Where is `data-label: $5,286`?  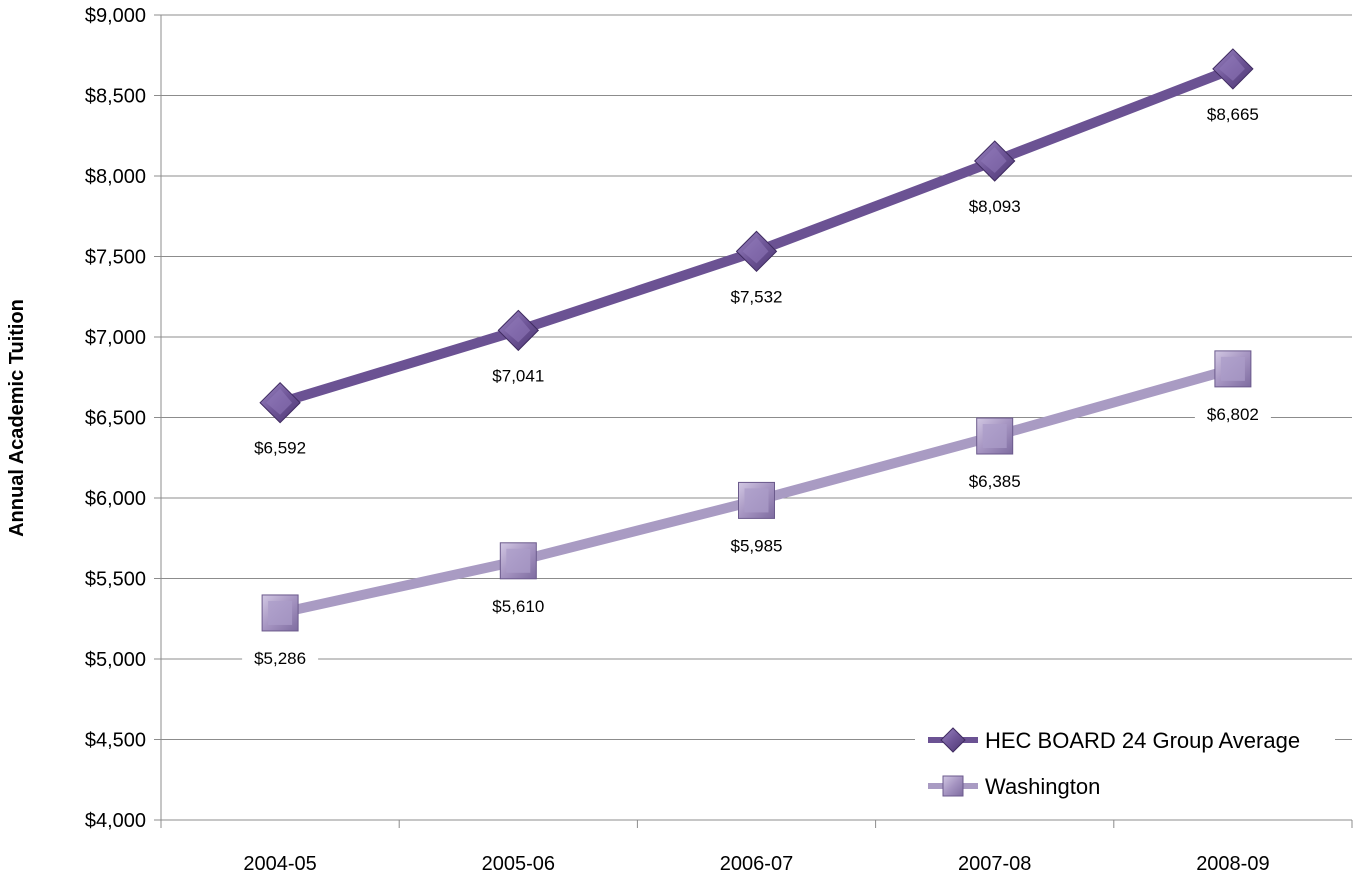 data-label: $5,286 is located at coordinates (280, 658).